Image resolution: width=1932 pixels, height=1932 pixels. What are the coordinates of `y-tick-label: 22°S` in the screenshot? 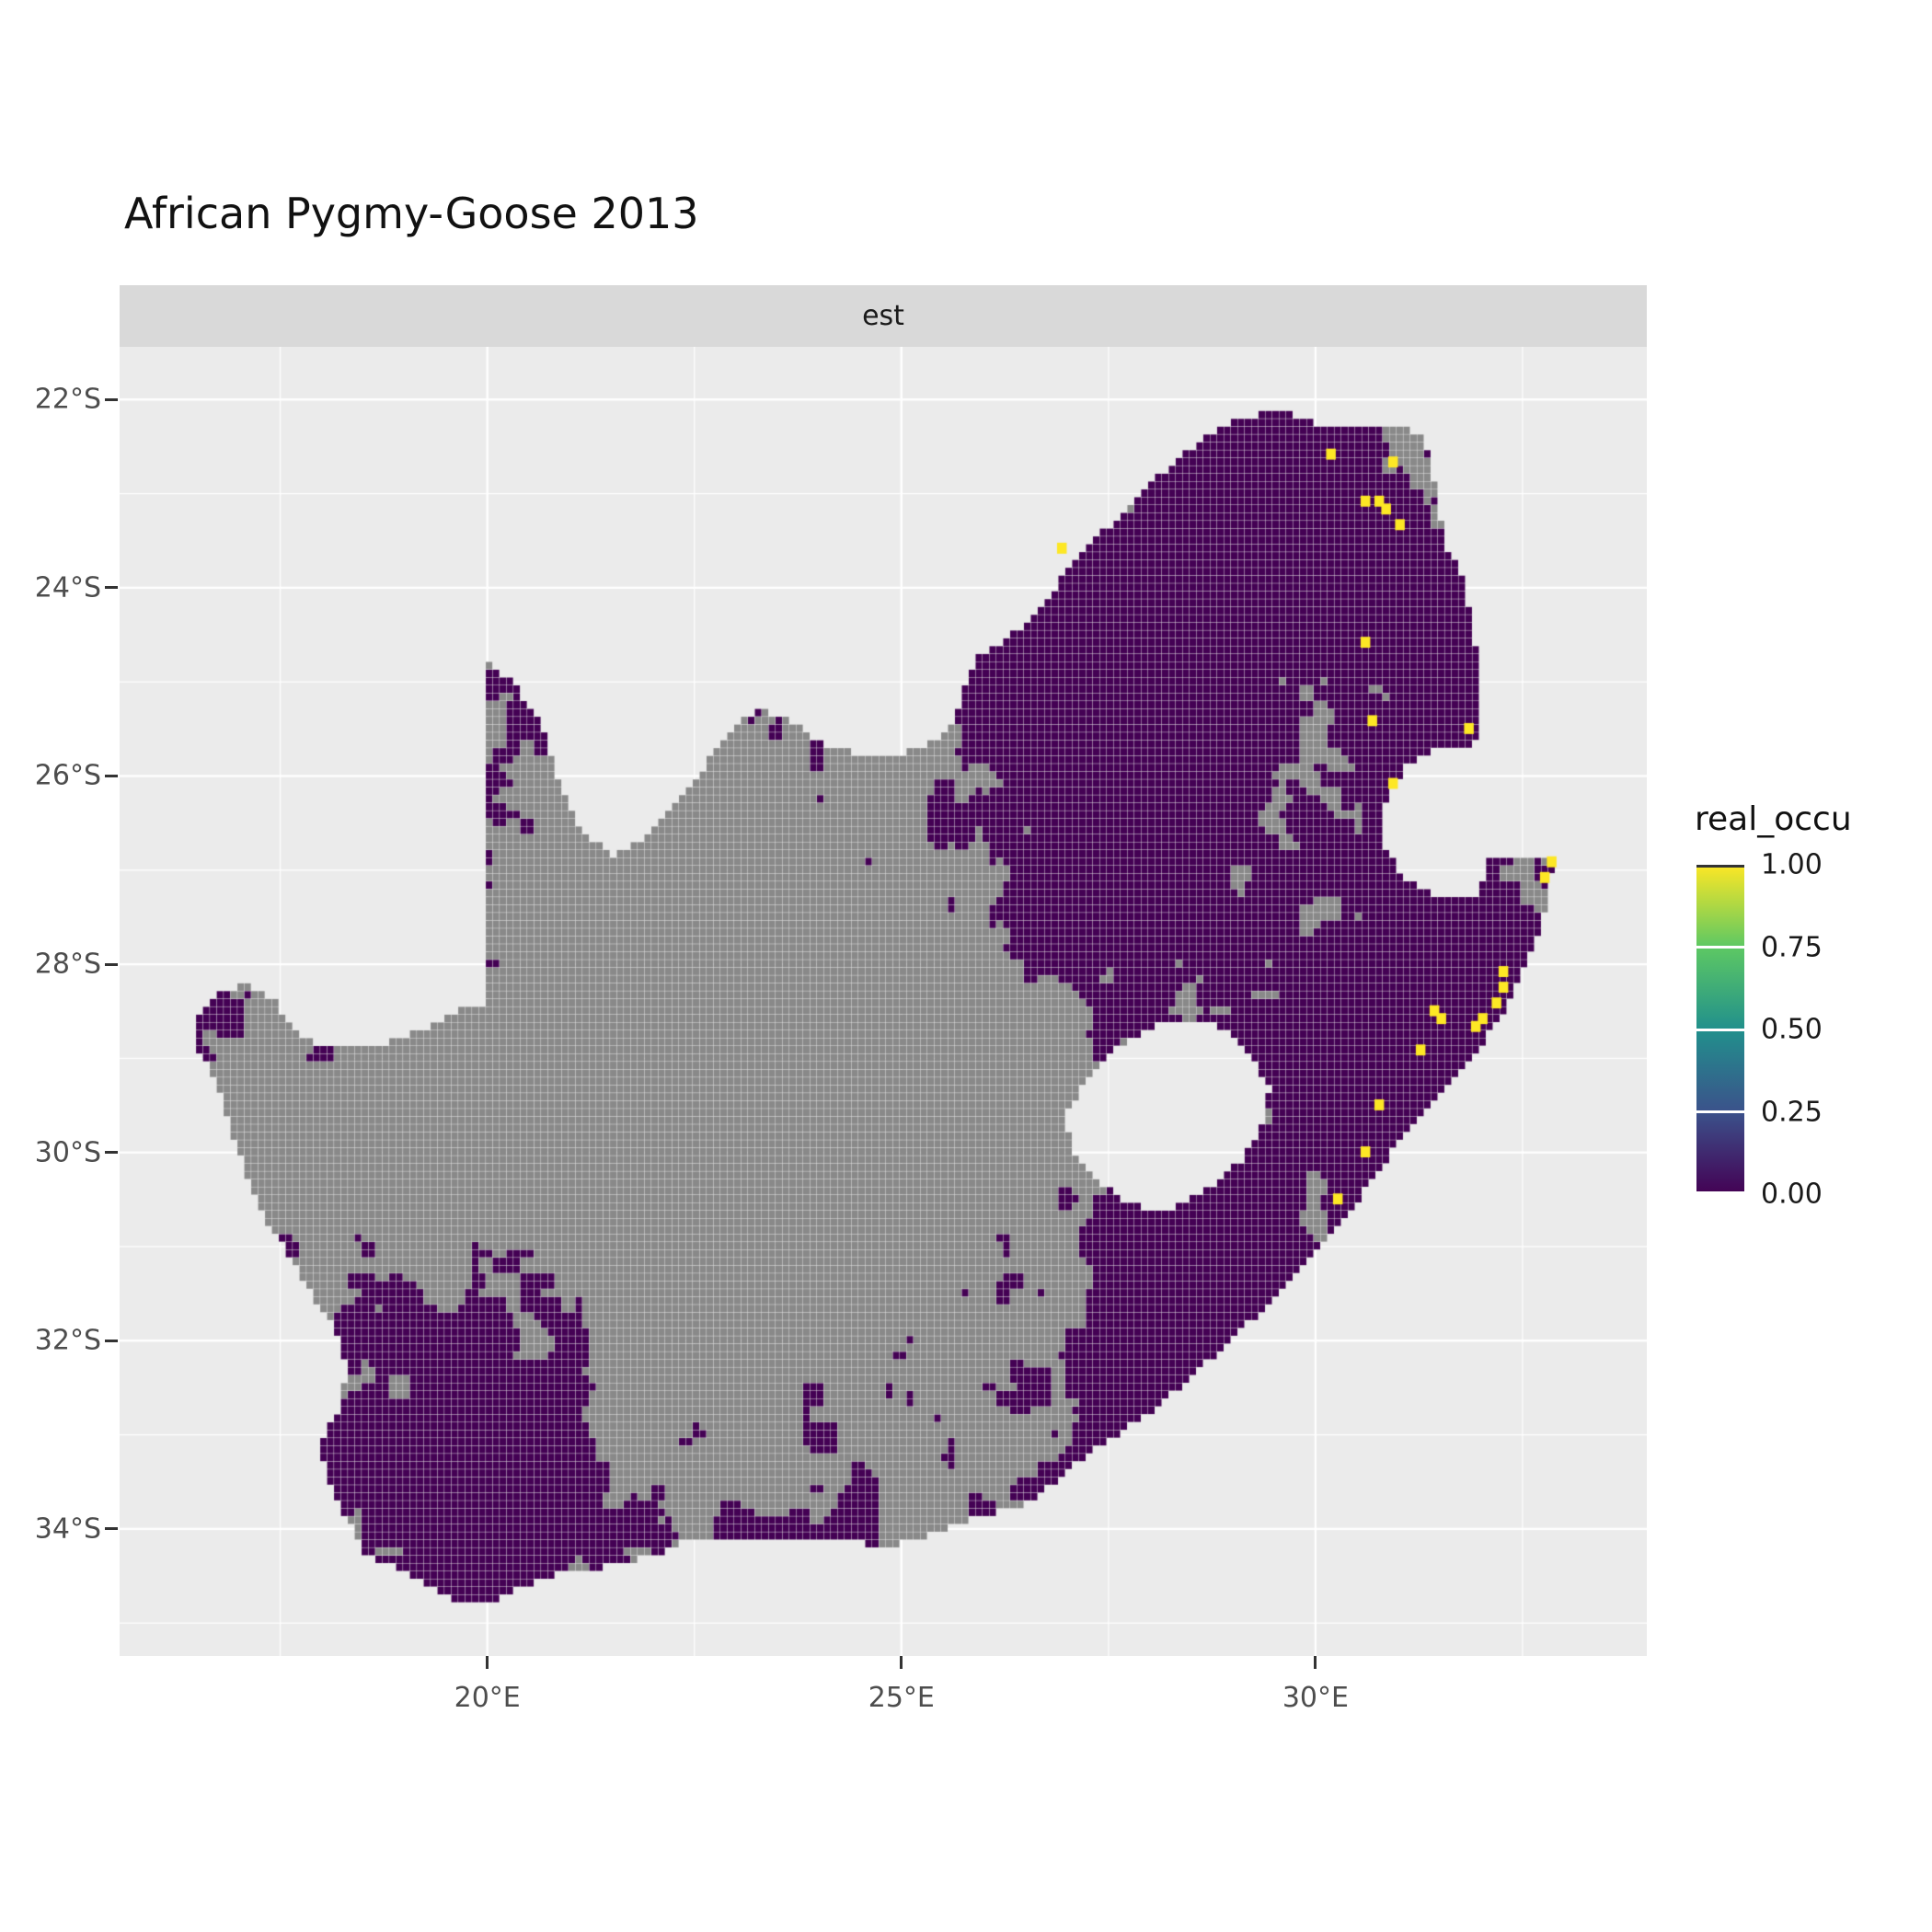 It's located at (67, 399).